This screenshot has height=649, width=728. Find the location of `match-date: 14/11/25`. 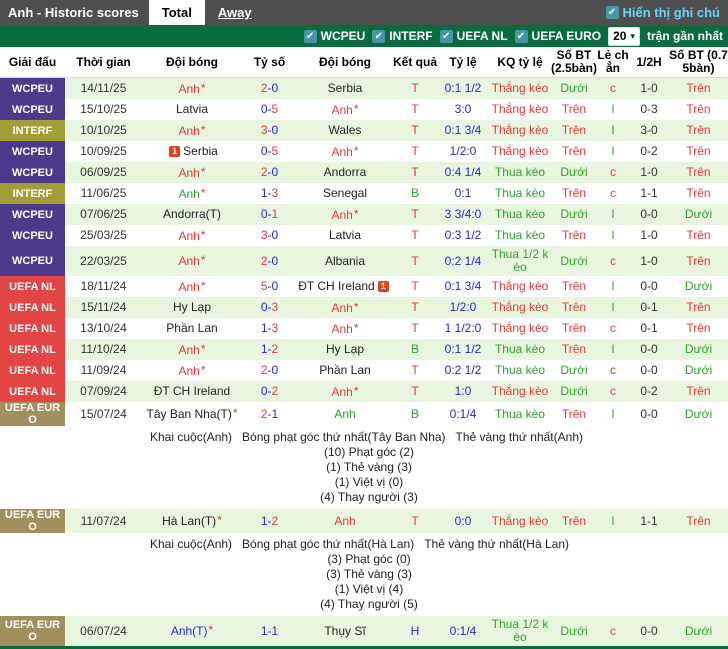

match-date: 14/11/25 is located at coordinates (103, 89).